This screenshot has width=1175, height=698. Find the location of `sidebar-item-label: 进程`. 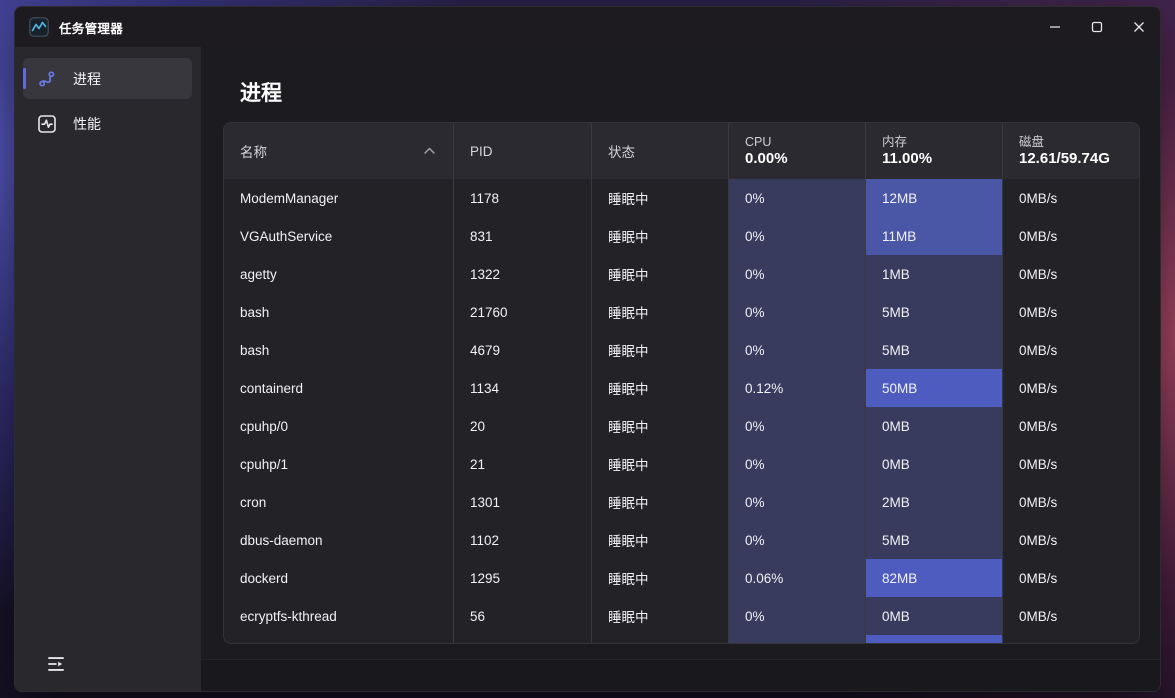

sidebar-item-label: 进程 is located at coordinates (87, 78).